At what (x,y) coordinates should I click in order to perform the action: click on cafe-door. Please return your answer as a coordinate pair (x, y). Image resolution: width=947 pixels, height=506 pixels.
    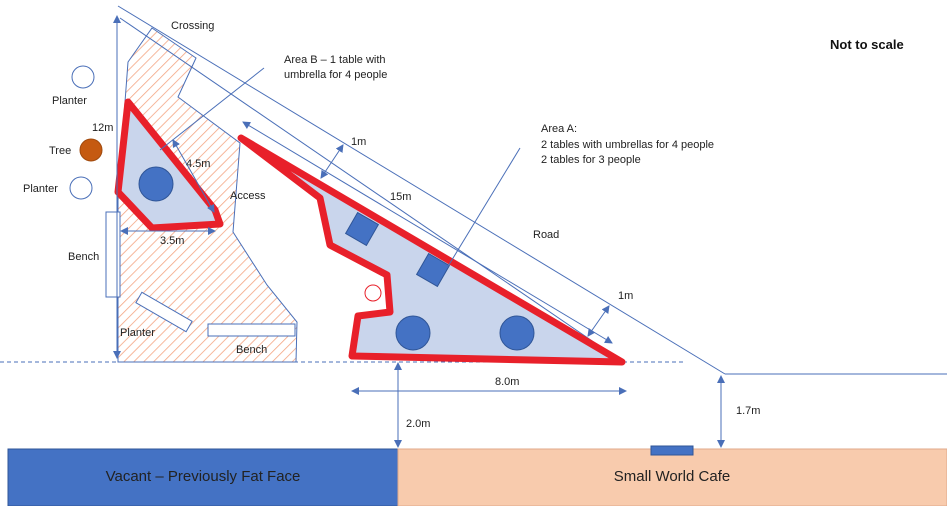
    Looking at the image, I should click on (672, 450).